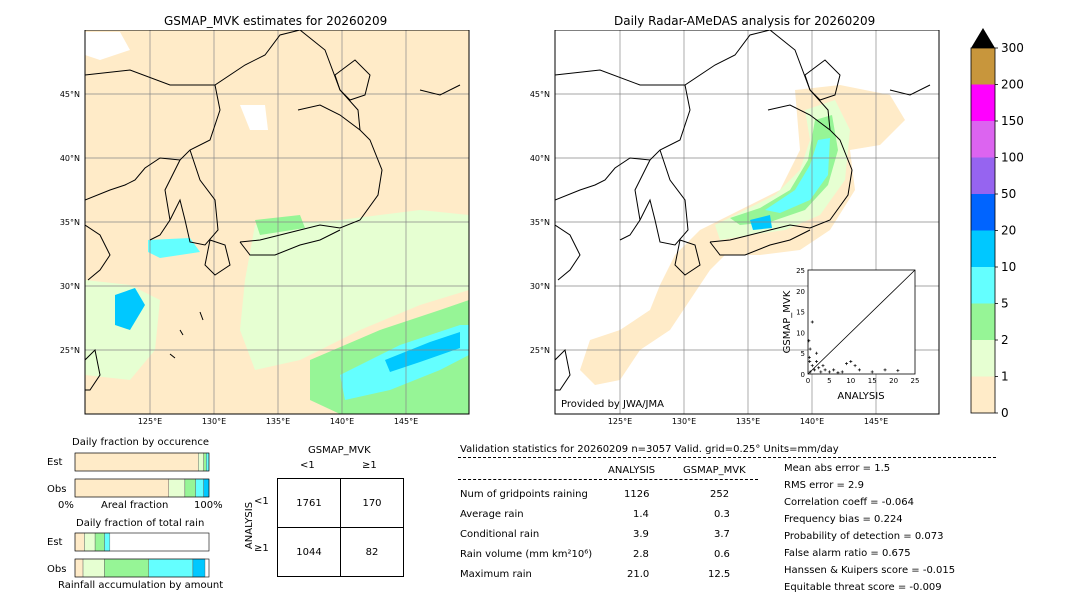  I want to click on validation-table-divider, so click(608, 479).